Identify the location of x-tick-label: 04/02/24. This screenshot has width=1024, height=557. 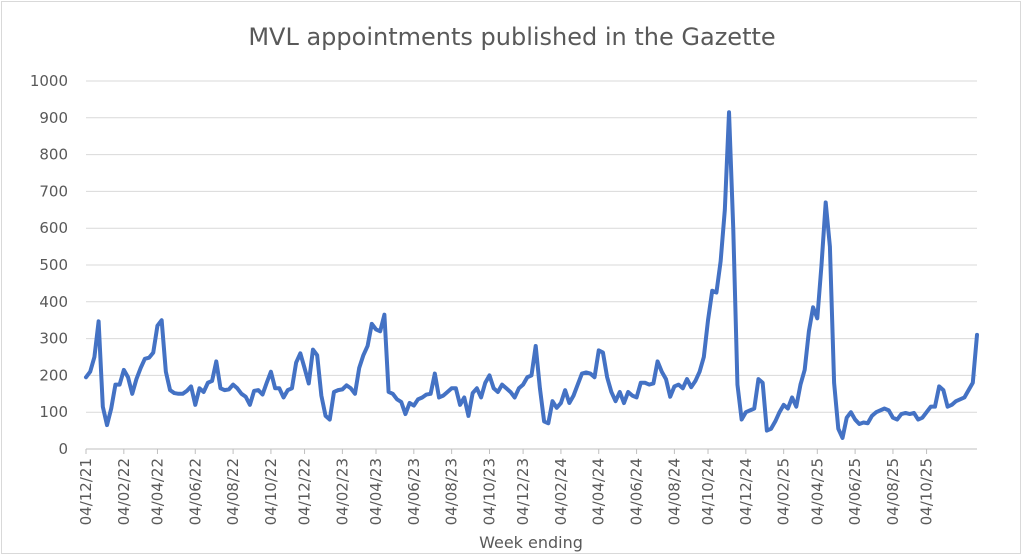
(561, 491).